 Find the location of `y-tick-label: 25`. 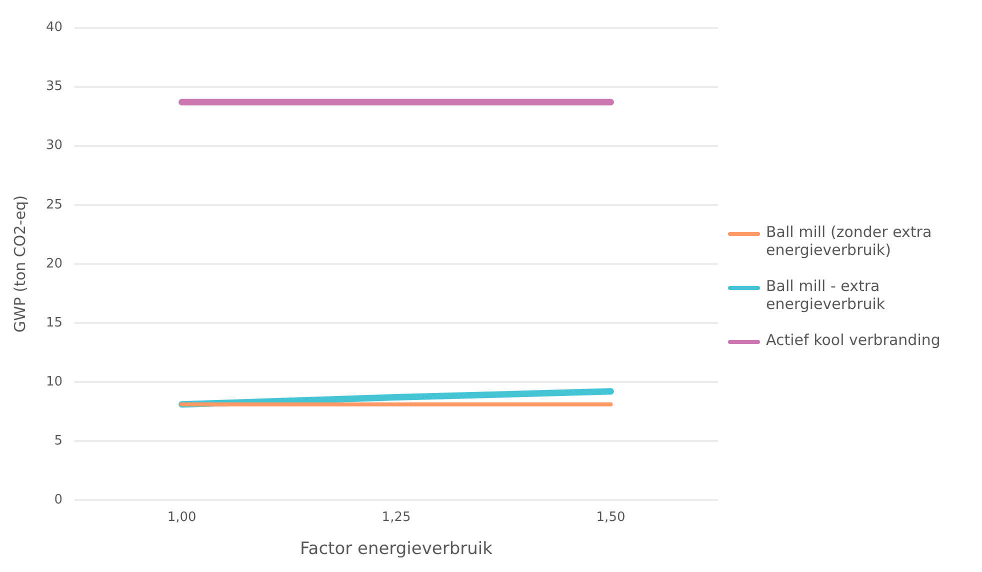

y-tick-label: 25 is located at coordinates (54, 204).